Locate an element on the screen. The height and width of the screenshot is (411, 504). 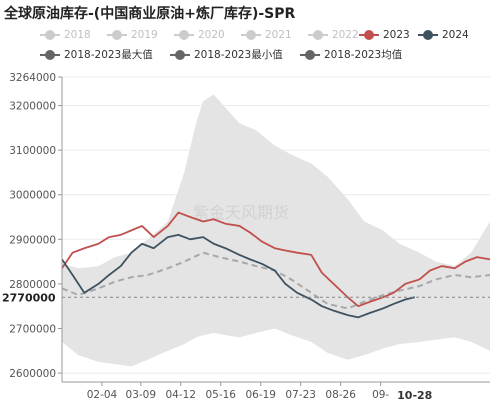
y-tick-label: 2900000 is located at coordinates (32, 240).